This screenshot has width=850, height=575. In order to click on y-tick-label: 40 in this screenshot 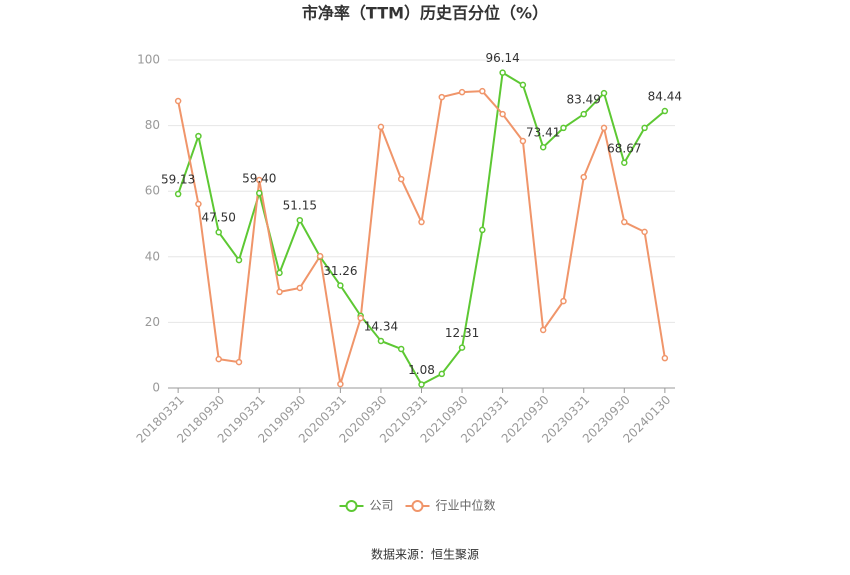, I will do `click(152, 256)`.